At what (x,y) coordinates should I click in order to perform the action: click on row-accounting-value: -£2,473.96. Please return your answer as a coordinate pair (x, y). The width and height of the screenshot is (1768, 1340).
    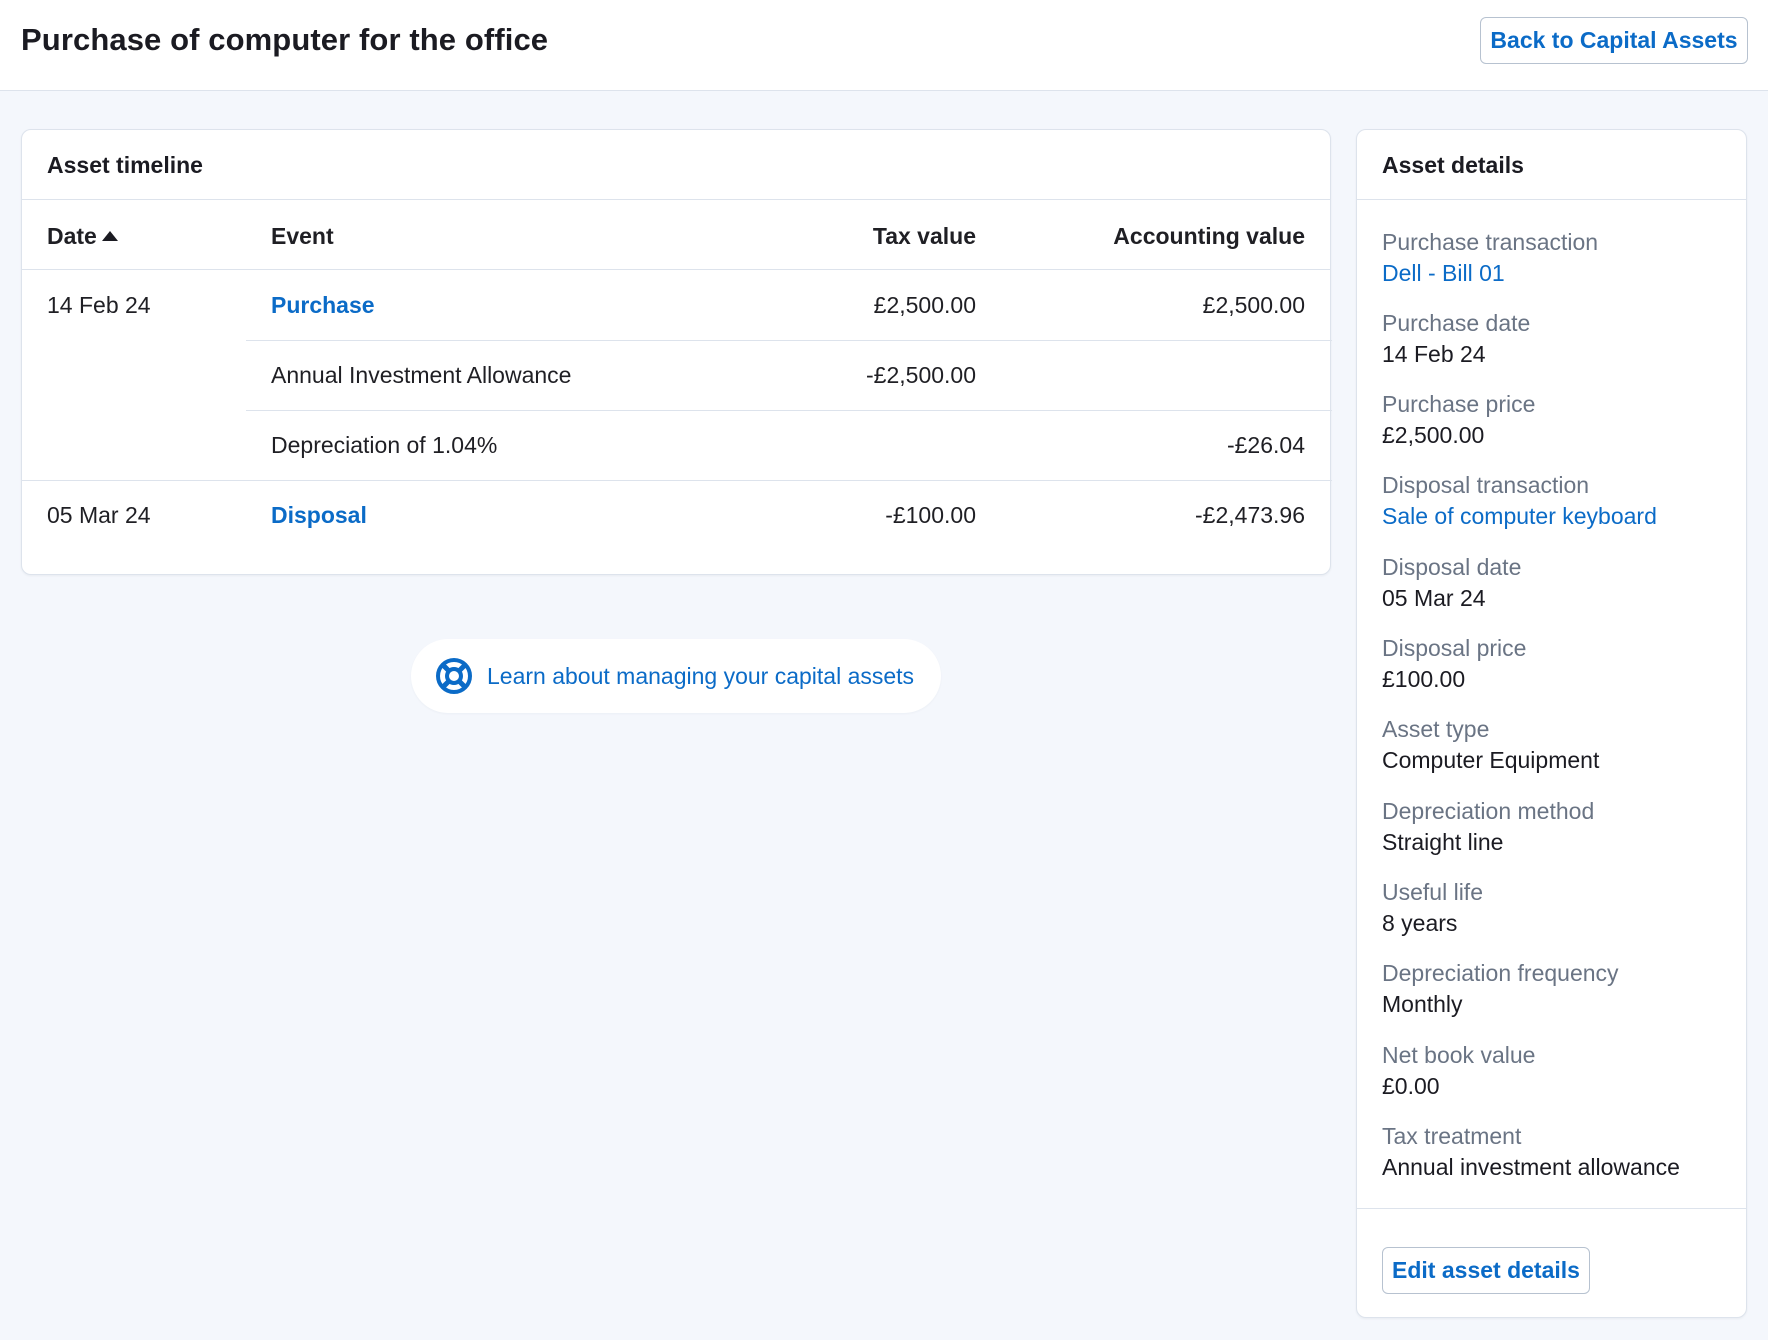
    Looking at the image, I should click on (1250, 515).